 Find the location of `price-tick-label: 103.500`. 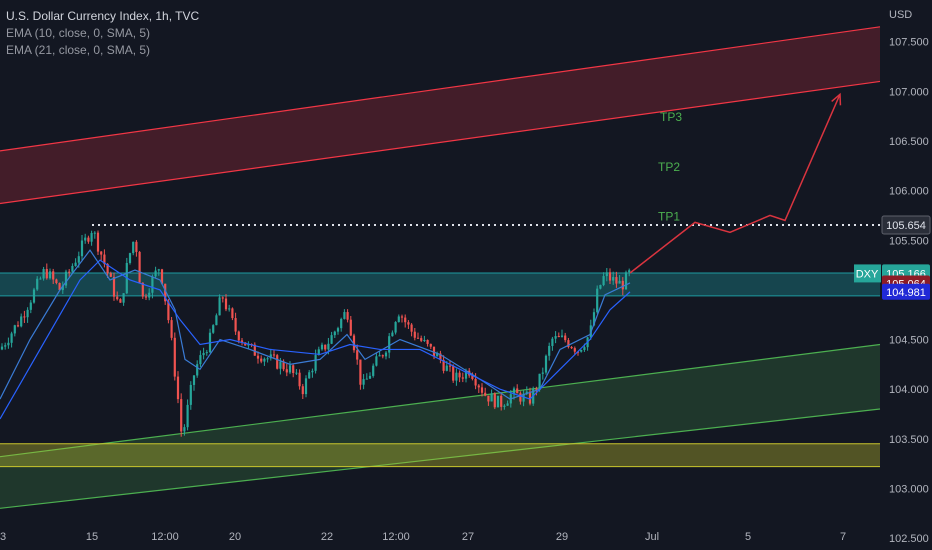

price-tick-label: 103.500 is located at coordinates (909, 440).